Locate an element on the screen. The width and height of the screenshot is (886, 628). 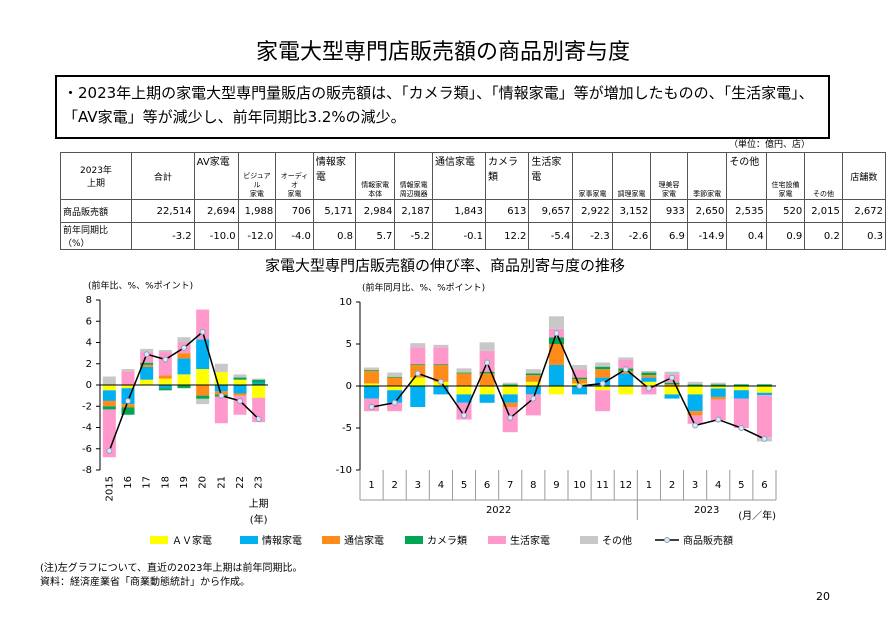
period-label: 上期 is located at coordinates (259, 504).